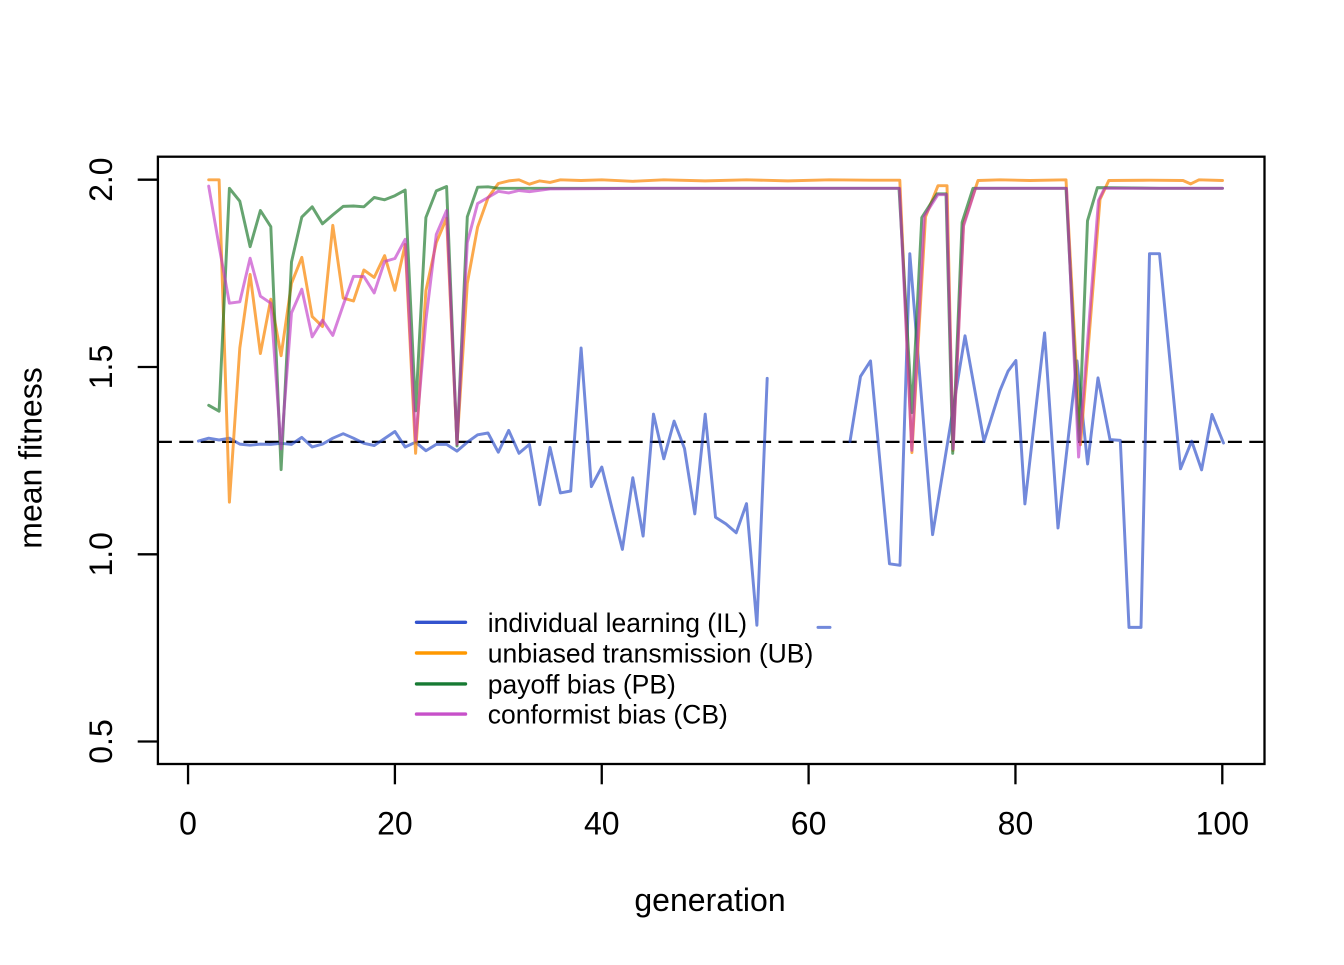 The height and width of the screenshot is (965, 1344). I want to click on svg-text: 0.5, so click(101, 741).